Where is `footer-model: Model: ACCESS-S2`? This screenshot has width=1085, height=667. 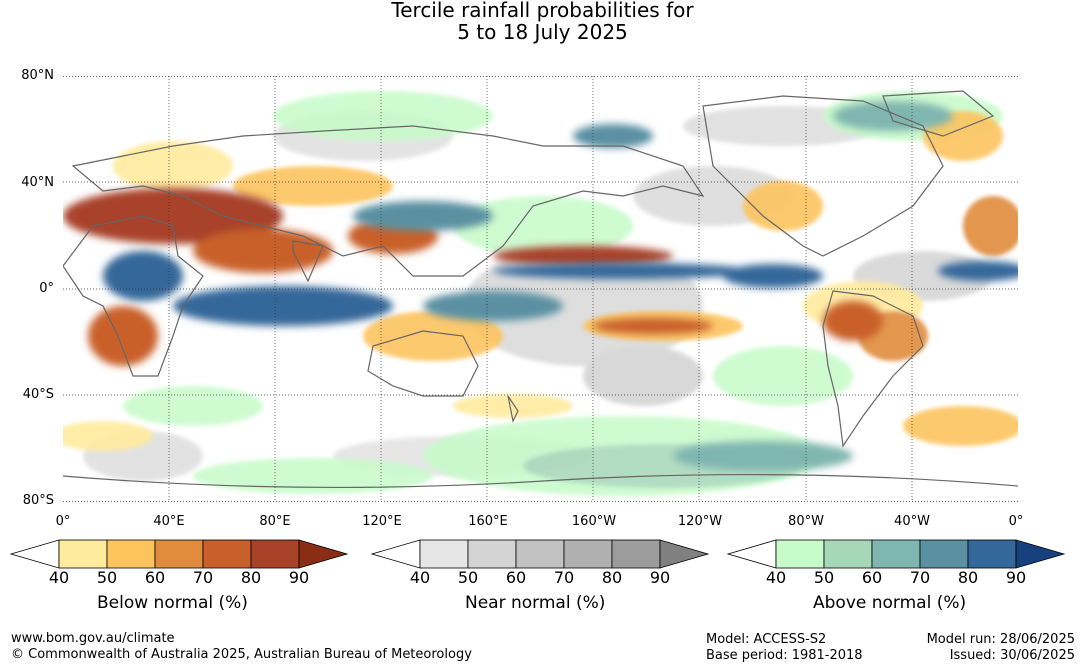
footer-model: Model: ACCESS-S2 is located at coordinates (766, 639).